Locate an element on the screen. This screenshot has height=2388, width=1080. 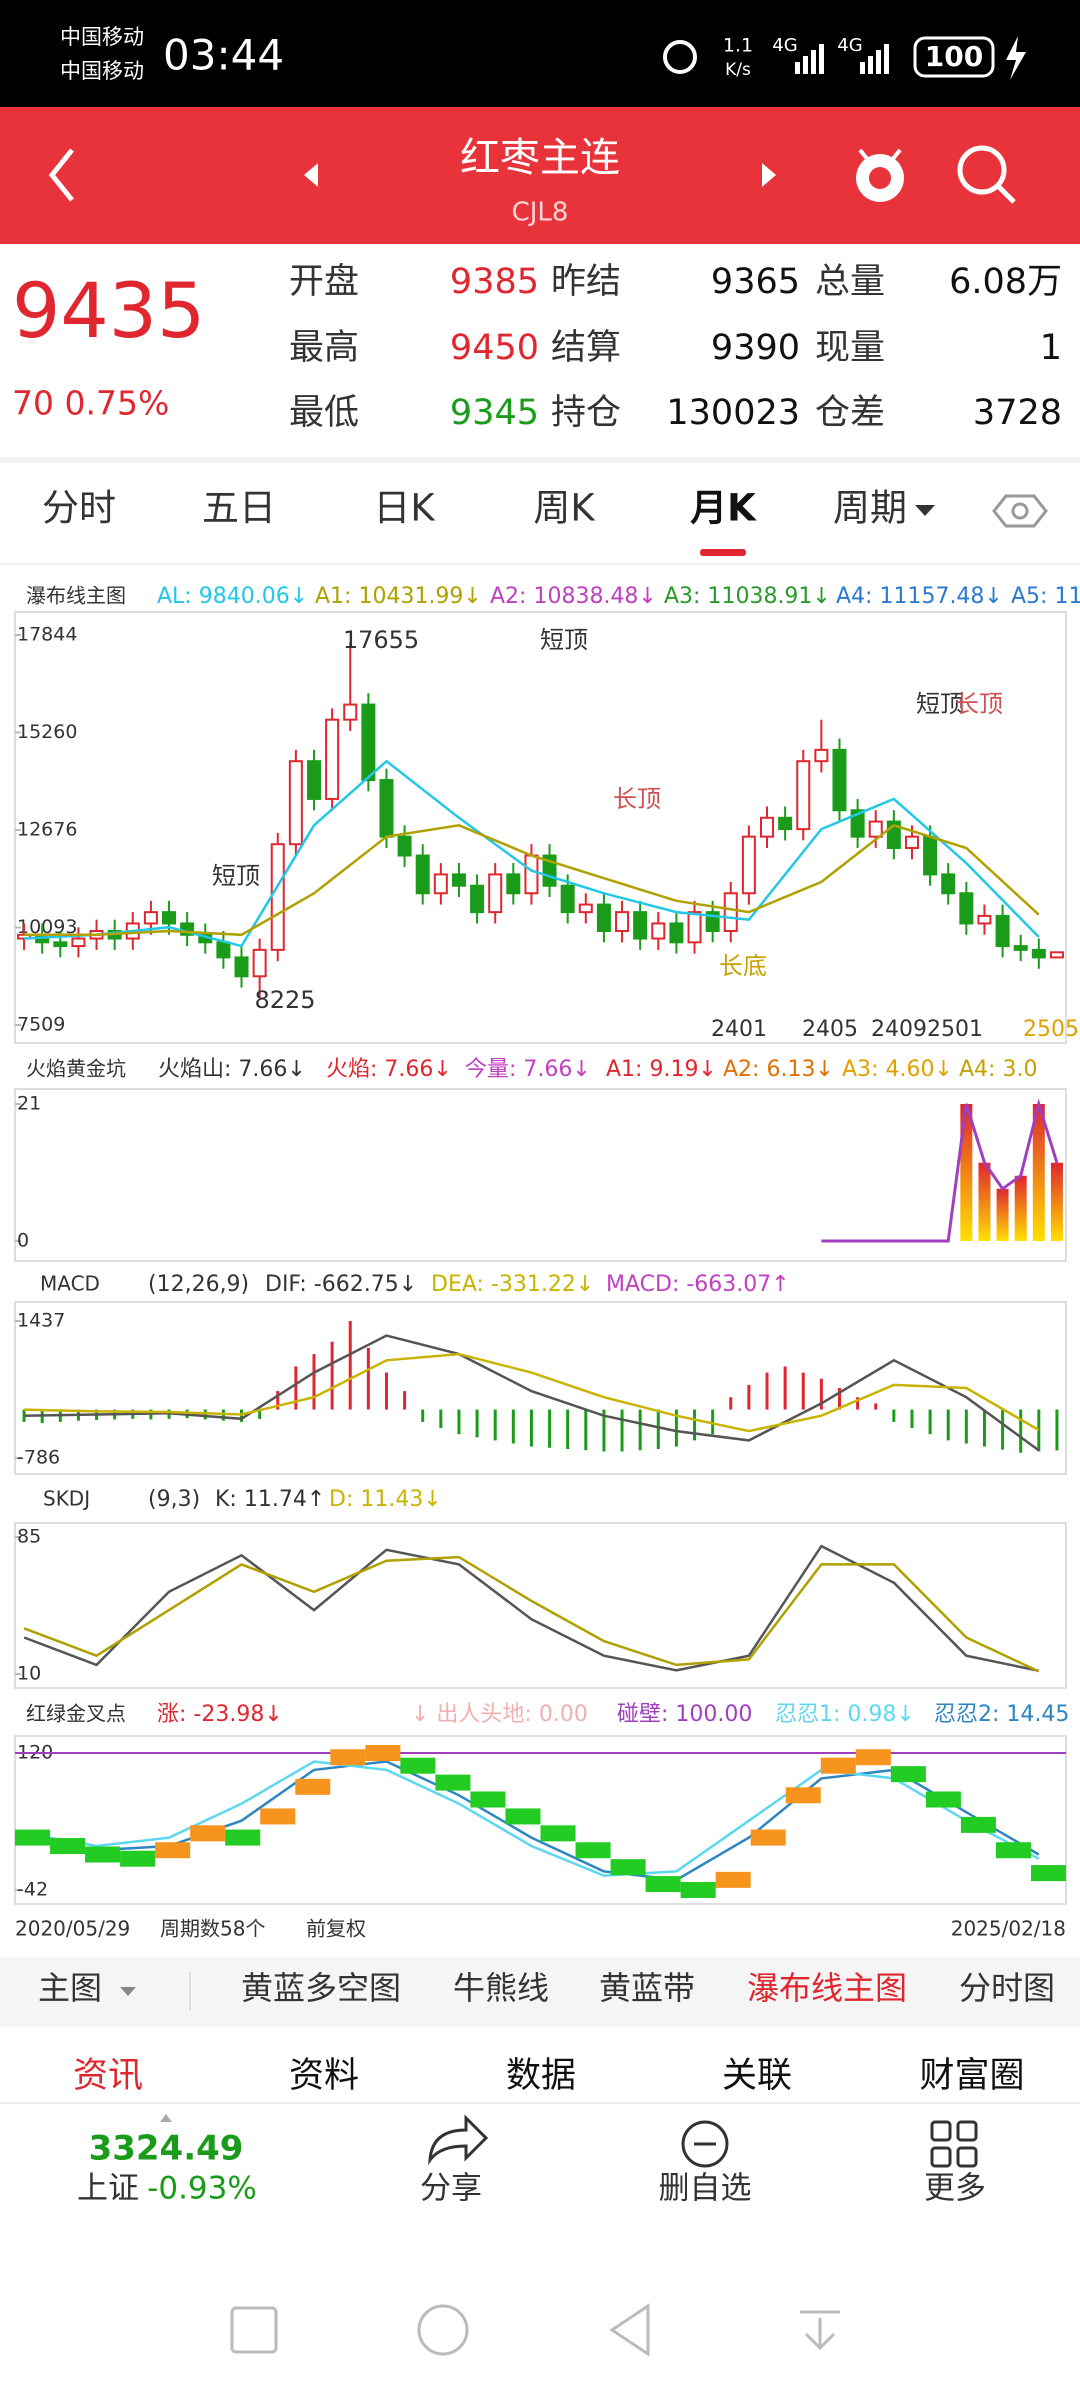
settings-icon is located at coordinates (1020, 511).